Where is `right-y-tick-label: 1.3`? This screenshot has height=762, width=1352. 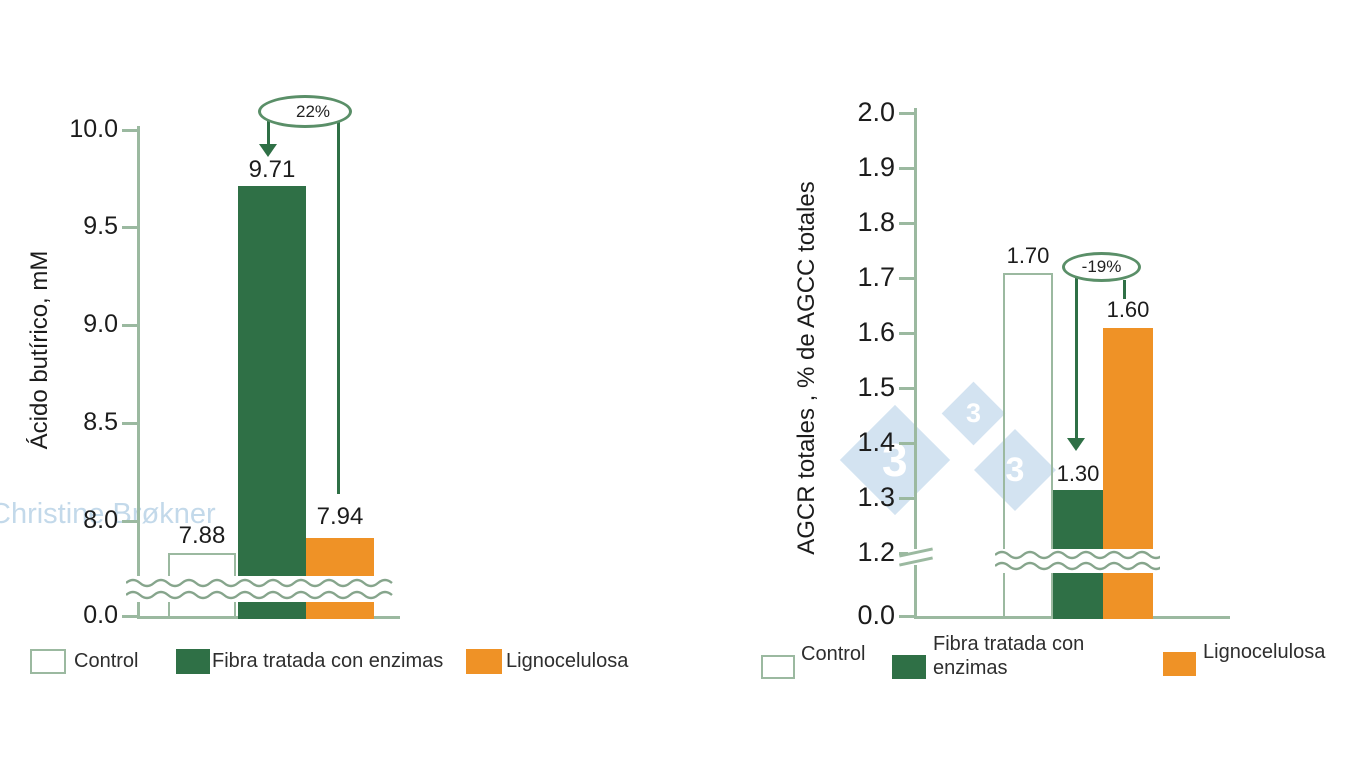 right-y-tick-label: 1.3 is located at coordinates (876, 497).